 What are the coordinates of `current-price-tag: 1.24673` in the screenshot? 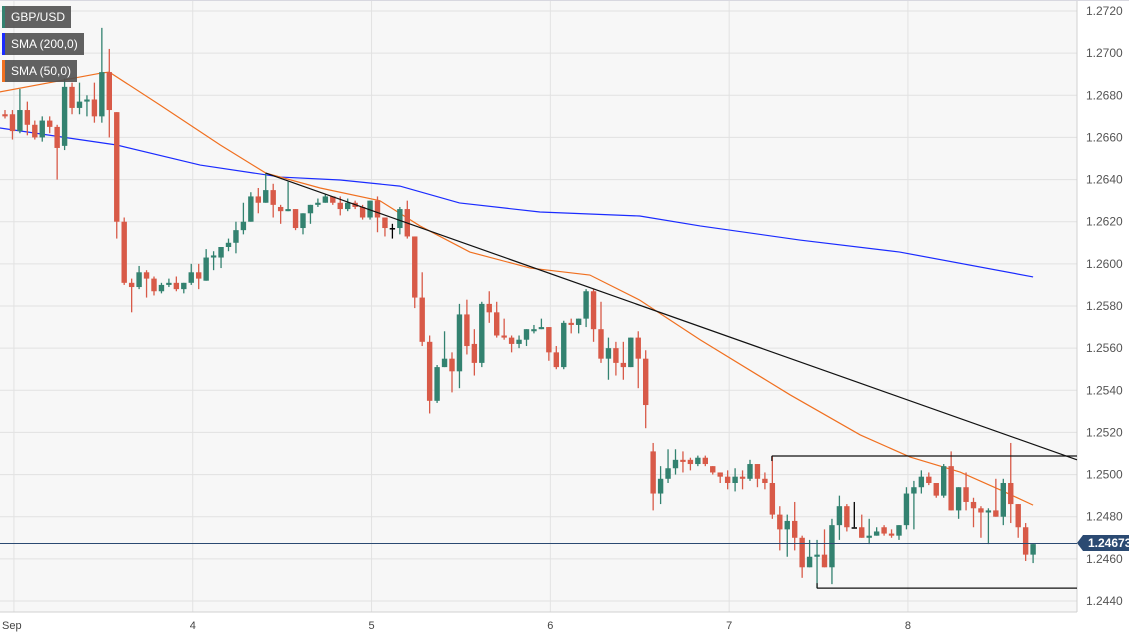 It's located at (1102, 543).